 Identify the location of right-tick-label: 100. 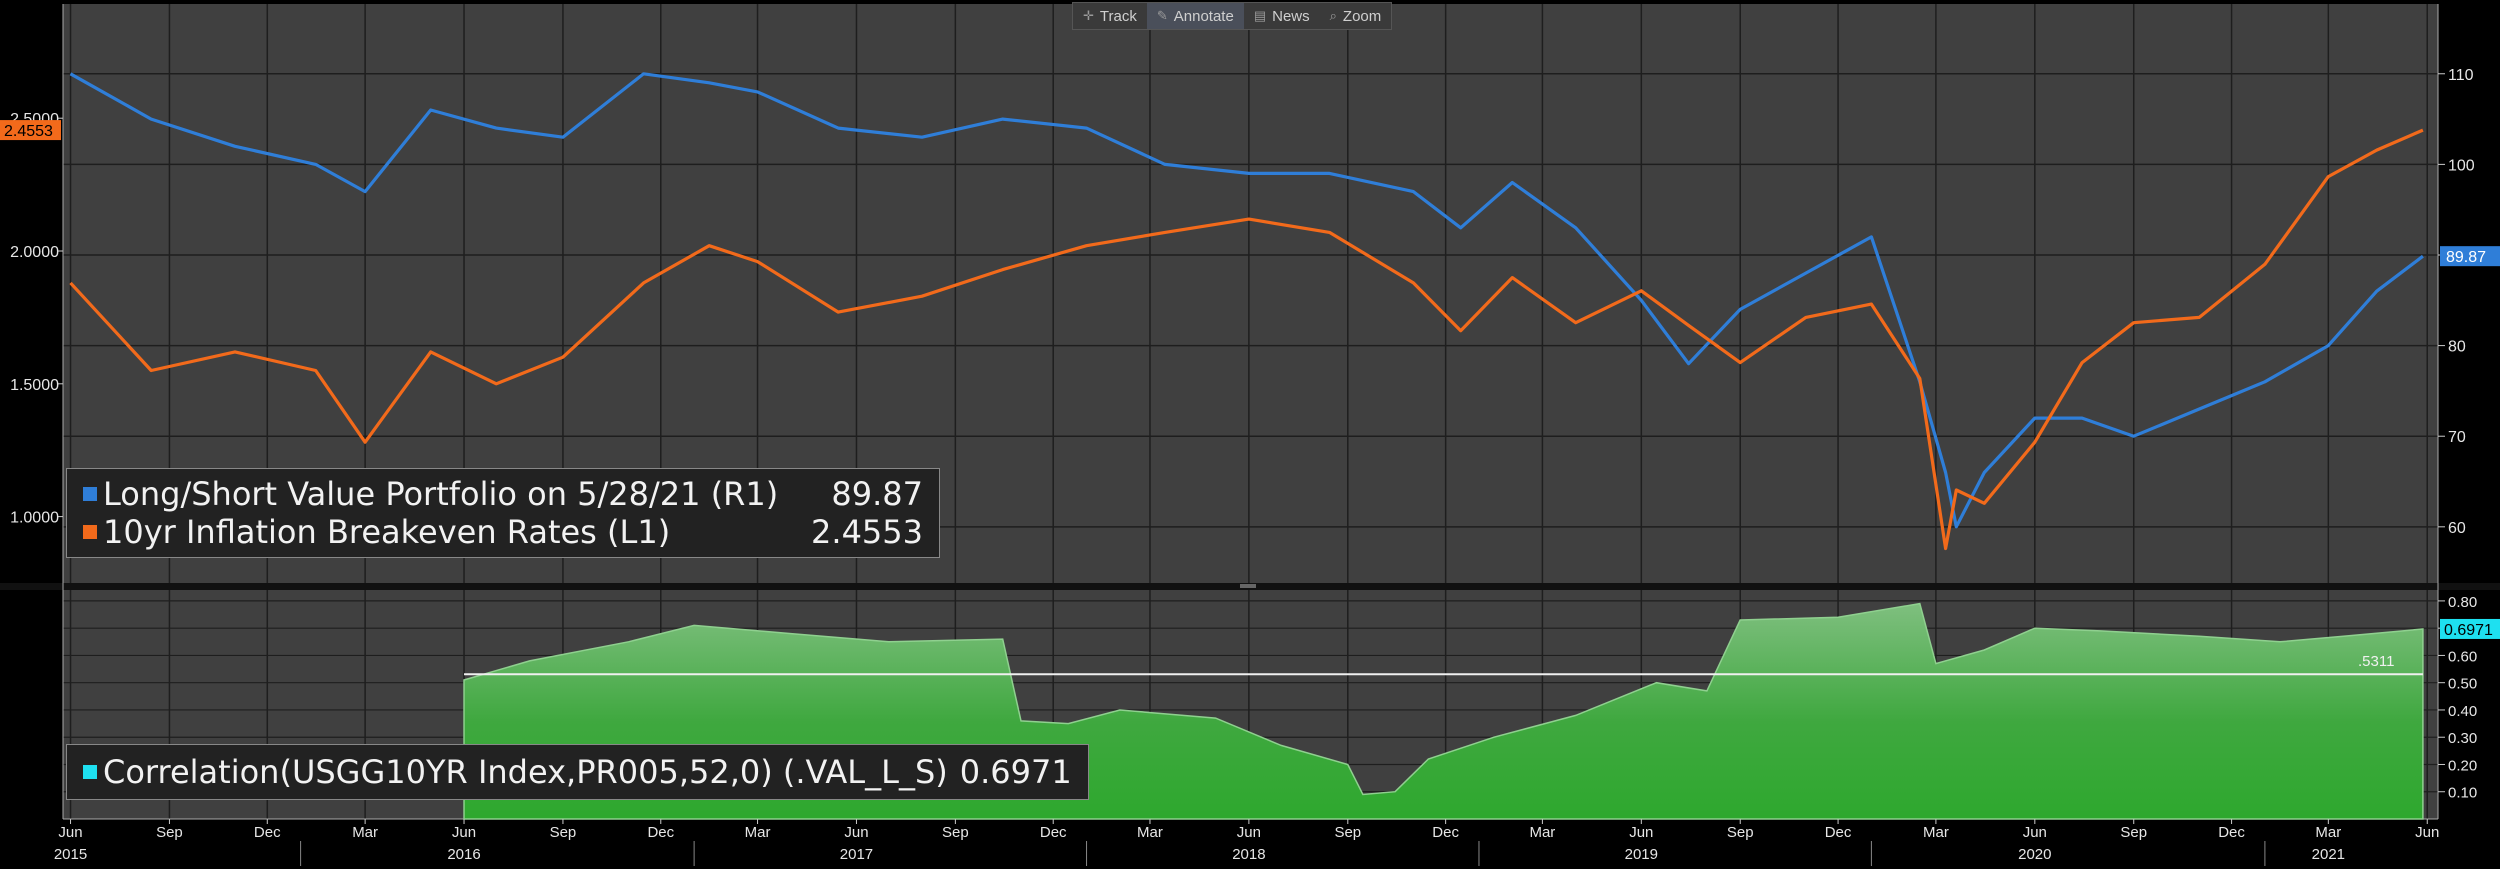
(2461, 165).